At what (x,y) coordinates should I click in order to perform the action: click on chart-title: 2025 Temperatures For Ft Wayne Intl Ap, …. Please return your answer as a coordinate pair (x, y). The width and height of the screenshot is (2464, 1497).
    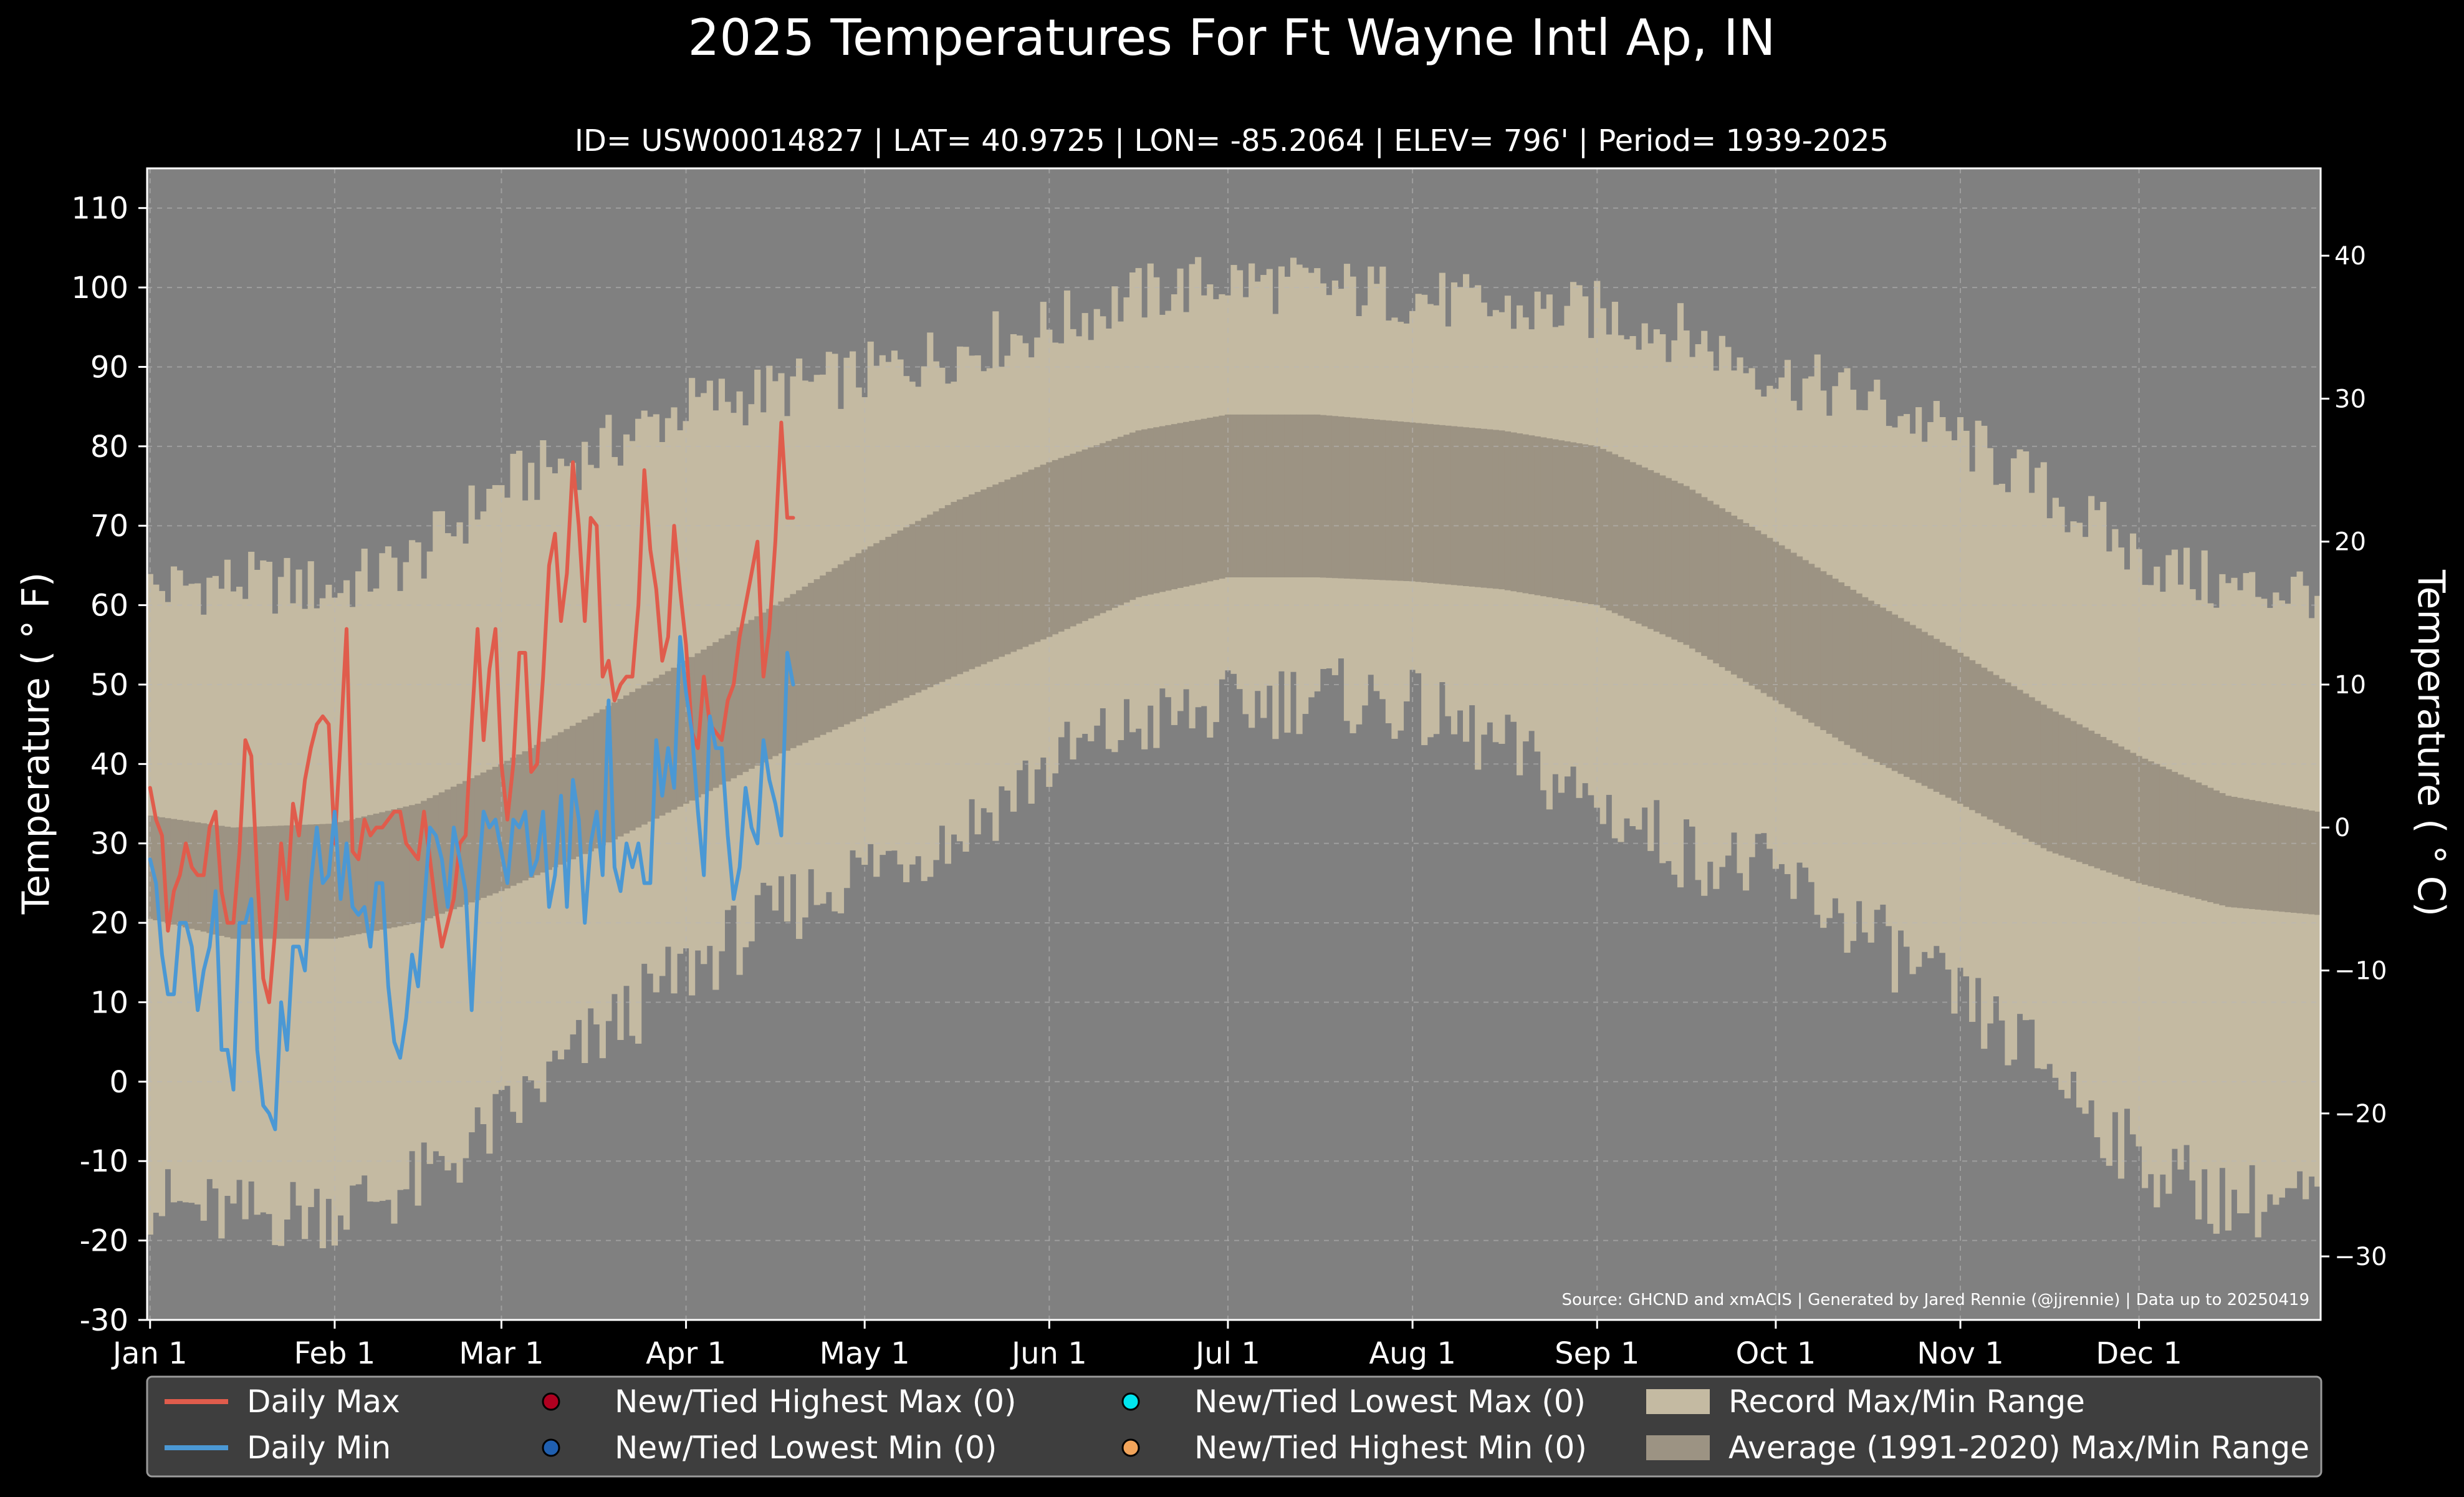
    Looking at the image, I should click on (1232, 38).